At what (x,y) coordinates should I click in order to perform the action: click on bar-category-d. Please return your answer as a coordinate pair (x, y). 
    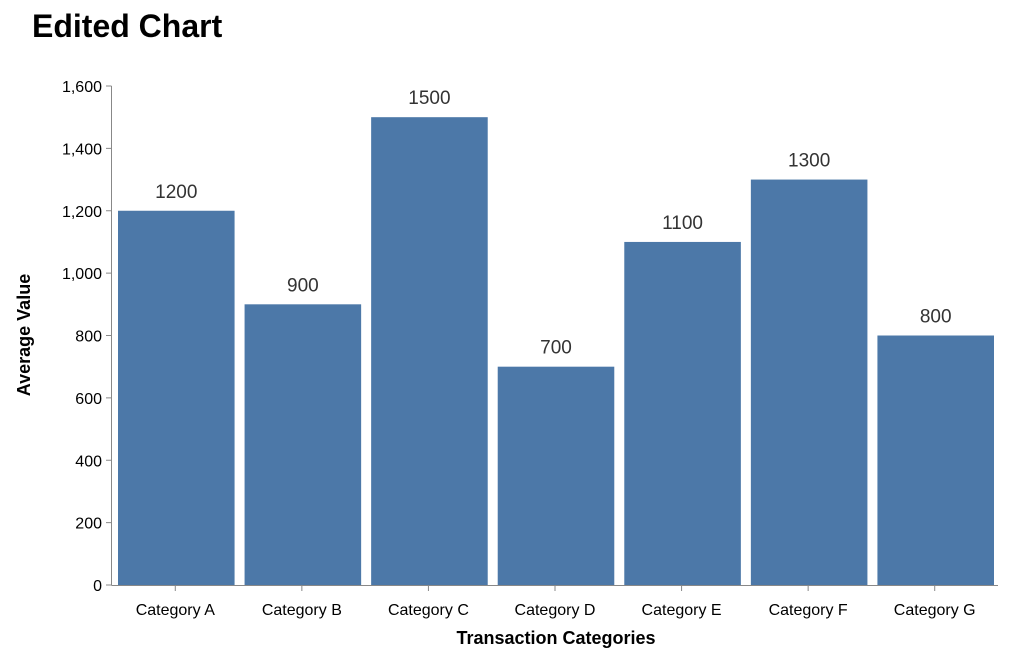
    Looking at the image, I should click on (556, 475).